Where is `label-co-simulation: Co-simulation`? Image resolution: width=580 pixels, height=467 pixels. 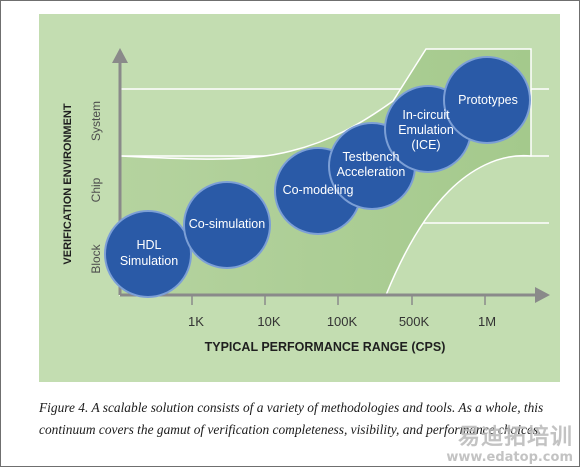
label-co-simulation: Co-simulation is located at coordinates (227, 224).